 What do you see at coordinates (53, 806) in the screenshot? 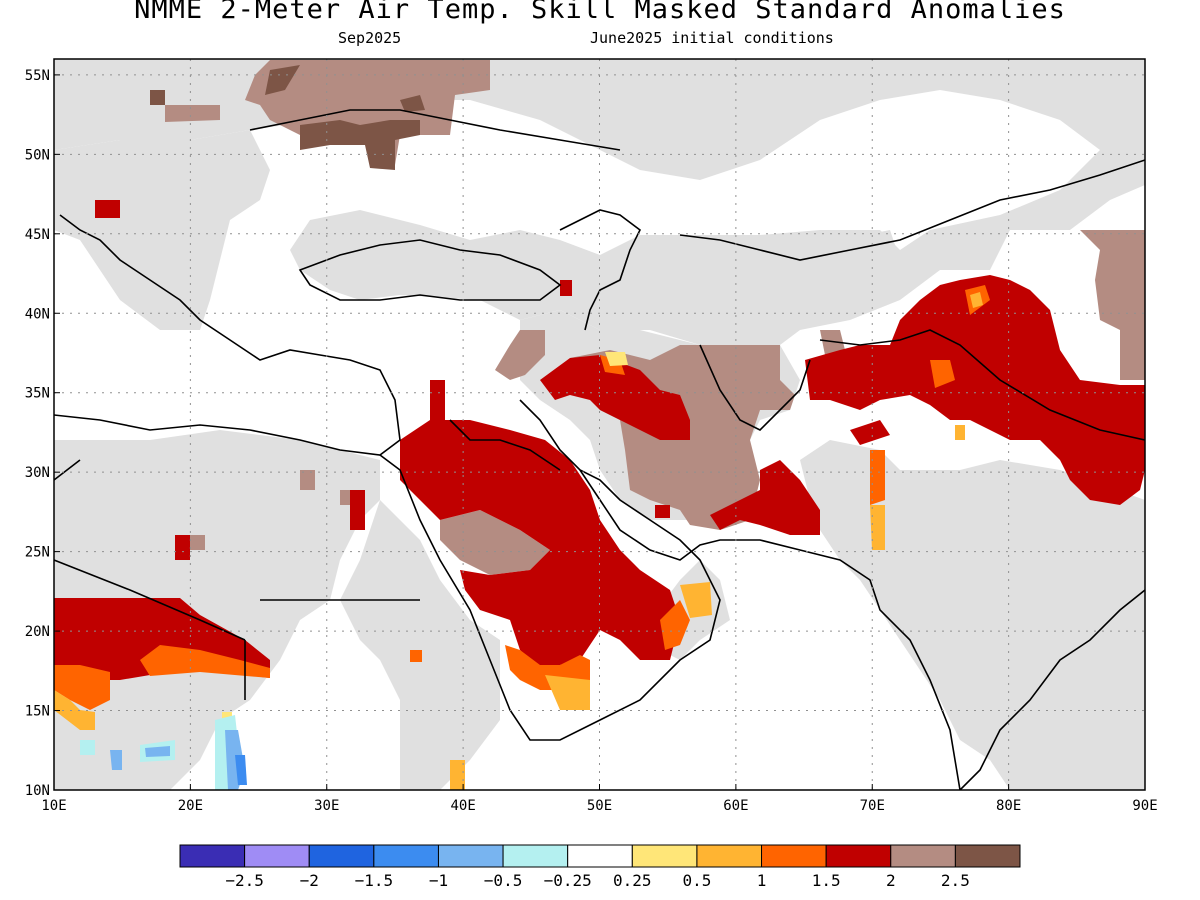
I see `x-tick-label: 10E` at bounding box center [53, 806].